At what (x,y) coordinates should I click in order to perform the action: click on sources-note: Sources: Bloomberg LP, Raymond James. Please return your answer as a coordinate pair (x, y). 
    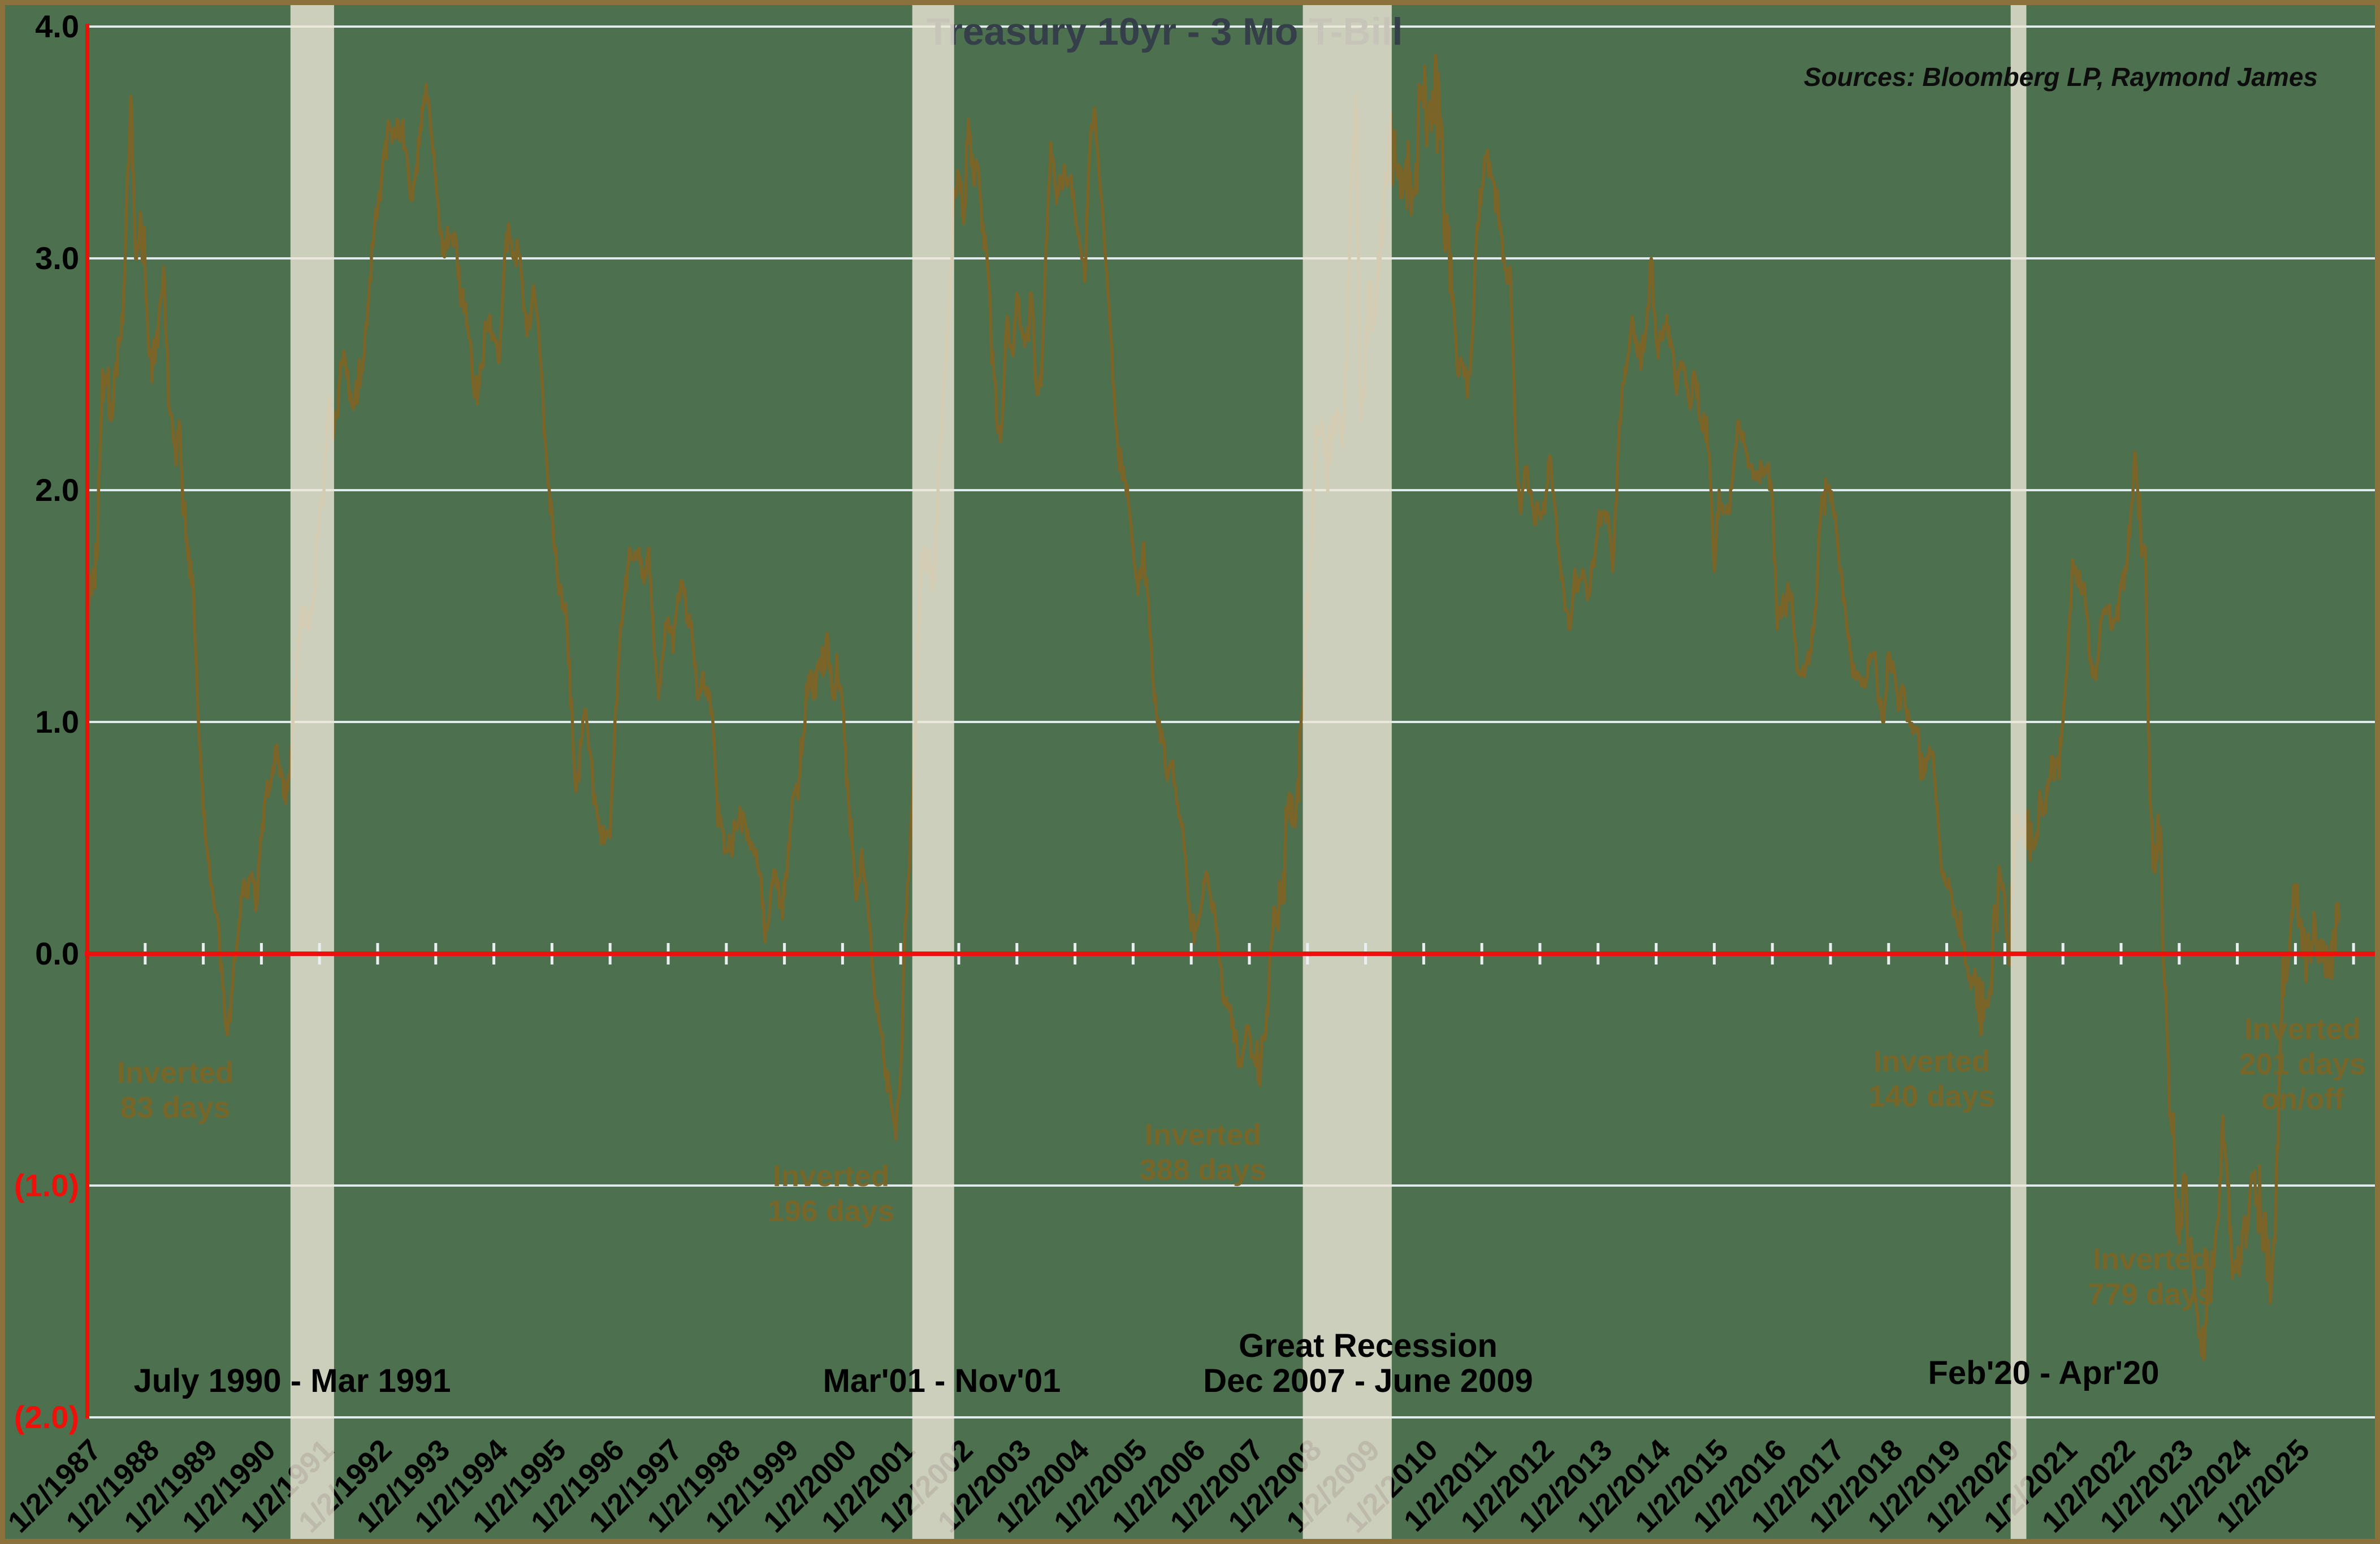
    Looking at the image, I should click on (2061, 77).